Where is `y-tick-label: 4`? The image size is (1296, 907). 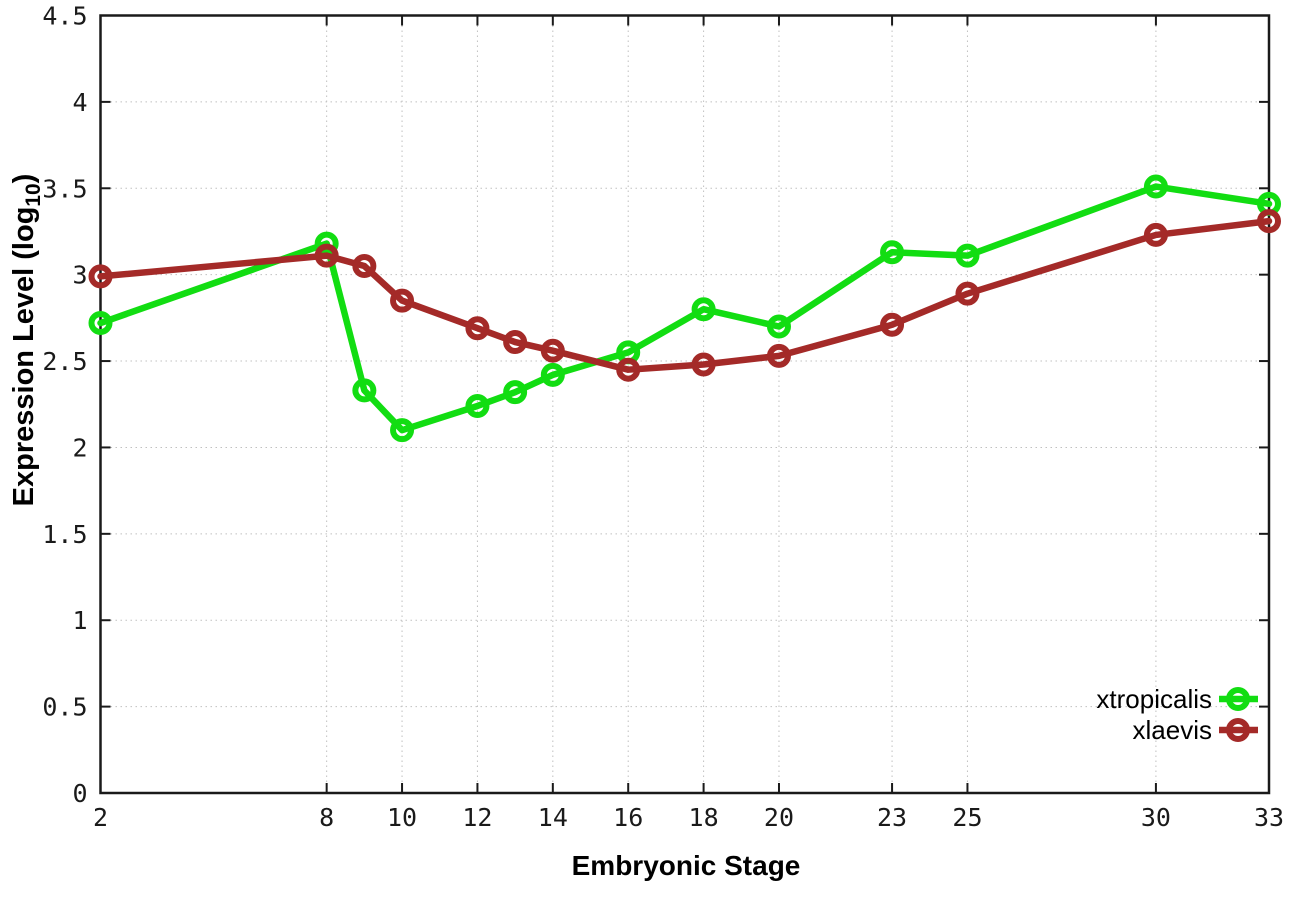 y-tick-label: 4 is located at coordinates (79, 102).